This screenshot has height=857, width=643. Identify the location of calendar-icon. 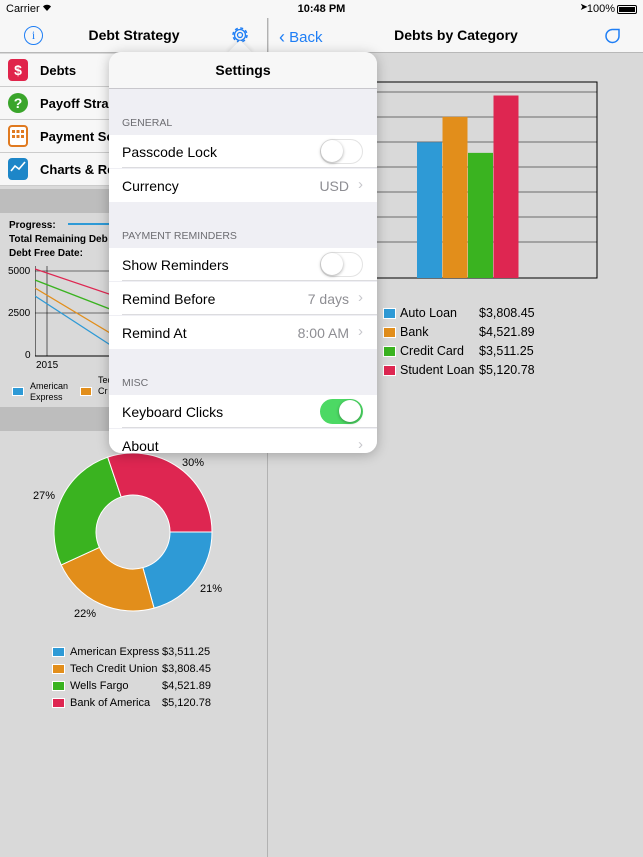
(18, 136).